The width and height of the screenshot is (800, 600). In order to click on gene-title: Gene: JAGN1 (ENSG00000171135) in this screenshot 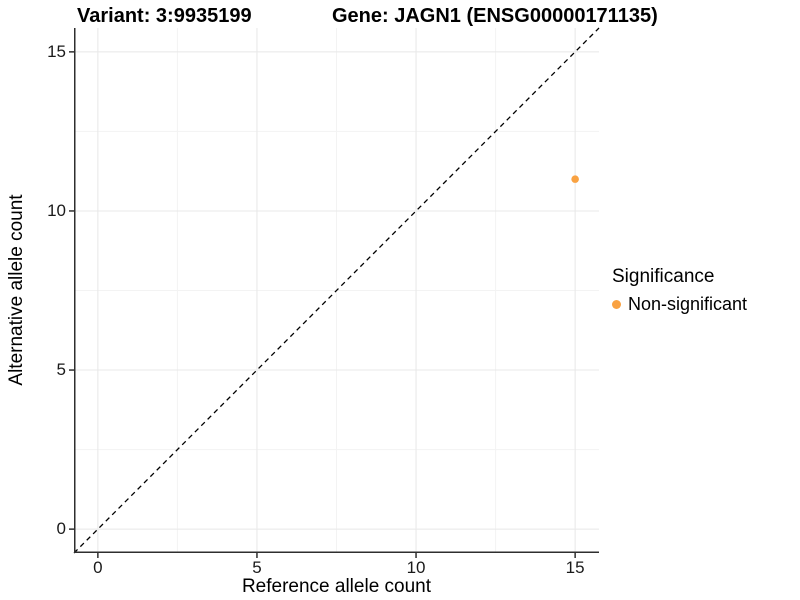, I will do `click(495, 16)`.